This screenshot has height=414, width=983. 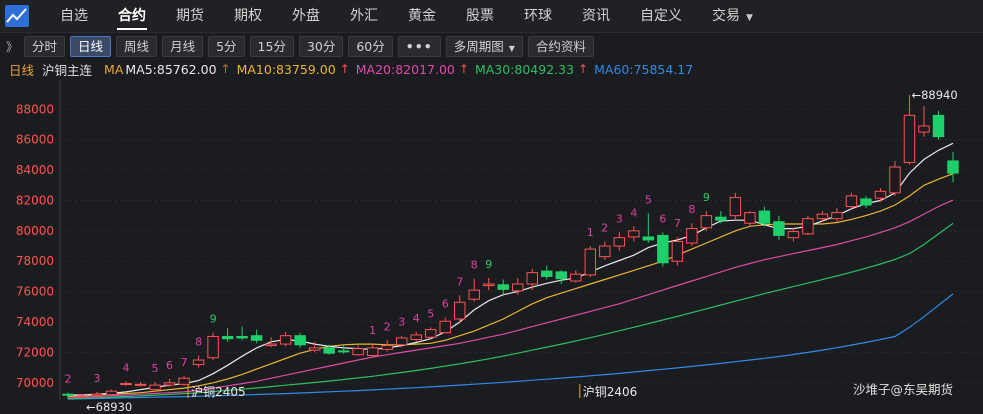 What do you see at coordinates (17, 16) in the screenshot?
I see `app-logo-icon` at bounding box center [17, 16].